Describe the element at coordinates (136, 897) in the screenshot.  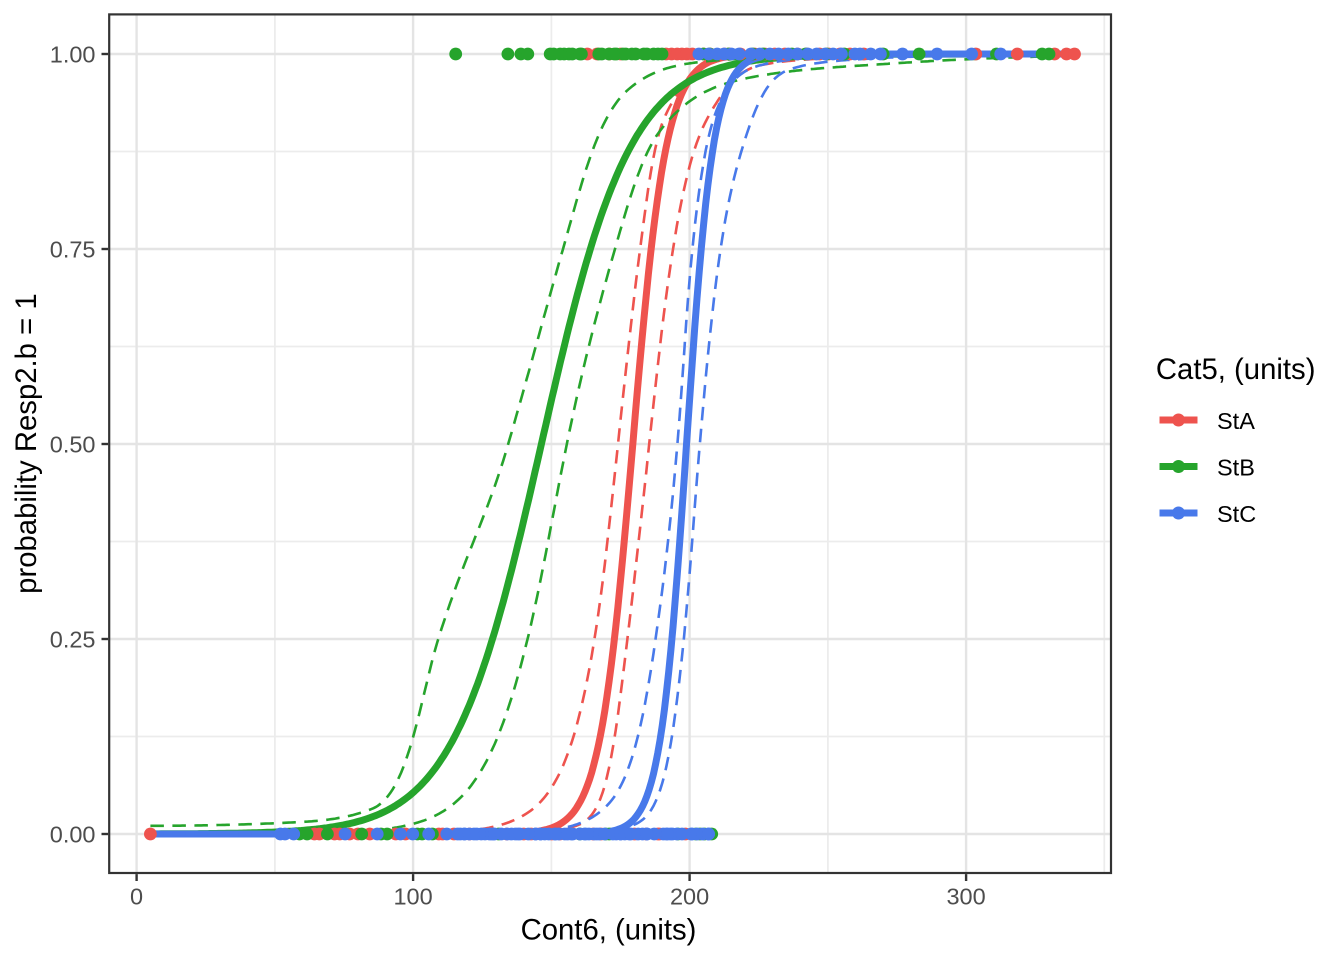
I see `svg-text: 0` at that location.